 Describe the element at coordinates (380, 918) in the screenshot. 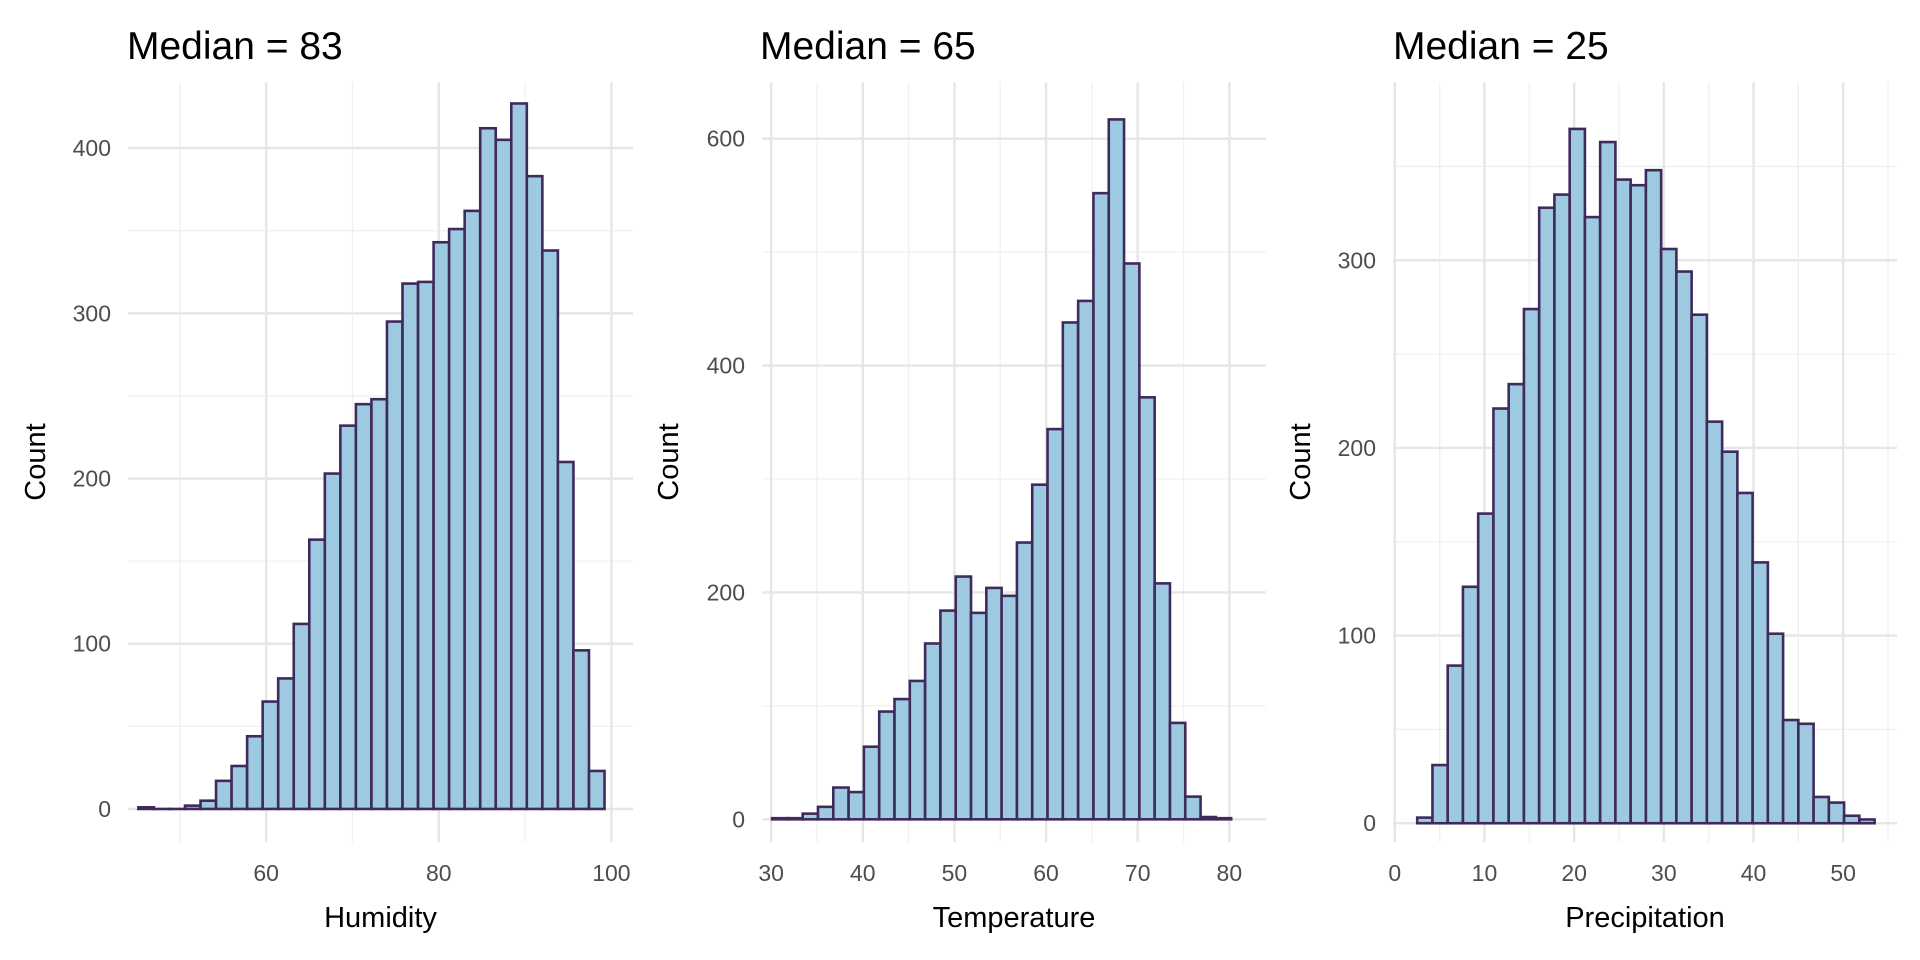

I see `x-axis-label: Humidity` at that location.